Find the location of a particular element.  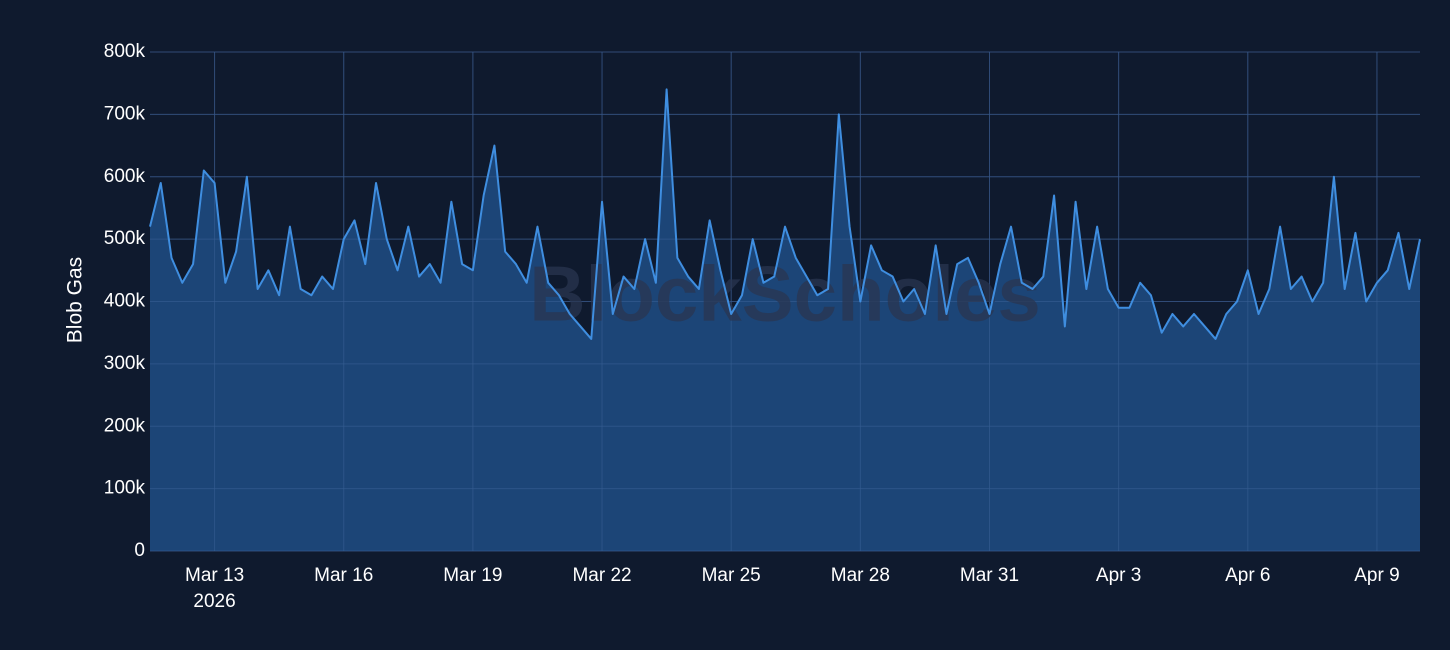

x-tick-label: Mar 22 is located at coordinates (601, 575).